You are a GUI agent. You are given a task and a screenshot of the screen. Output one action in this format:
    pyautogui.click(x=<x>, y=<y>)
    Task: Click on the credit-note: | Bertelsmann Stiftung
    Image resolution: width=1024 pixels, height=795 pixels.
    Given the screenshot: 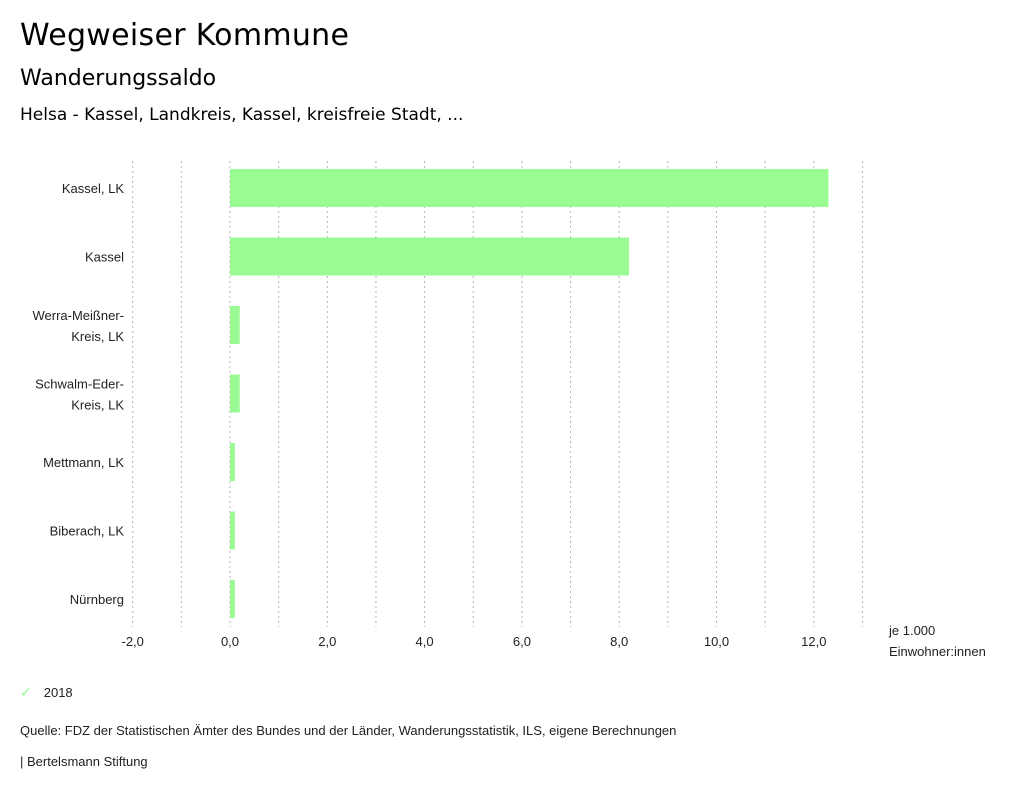 What is the action you would take?
    pyautogui.click(x=84, y=761)
    